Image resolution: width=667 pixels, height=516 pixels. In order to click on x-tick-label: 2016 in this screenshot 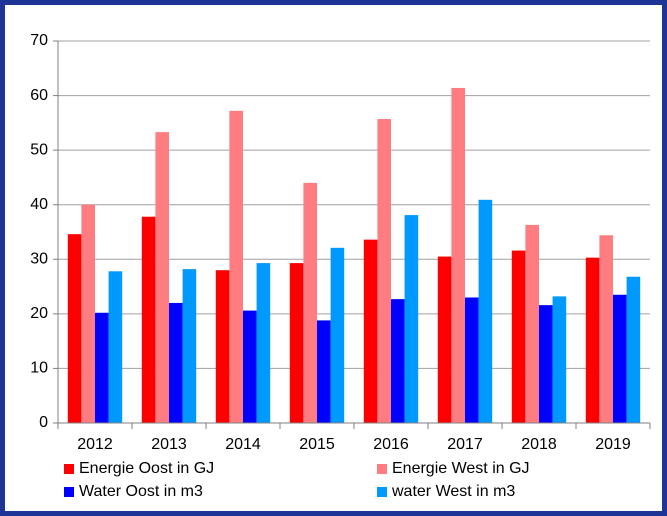, I will do `click(391, 444)`.